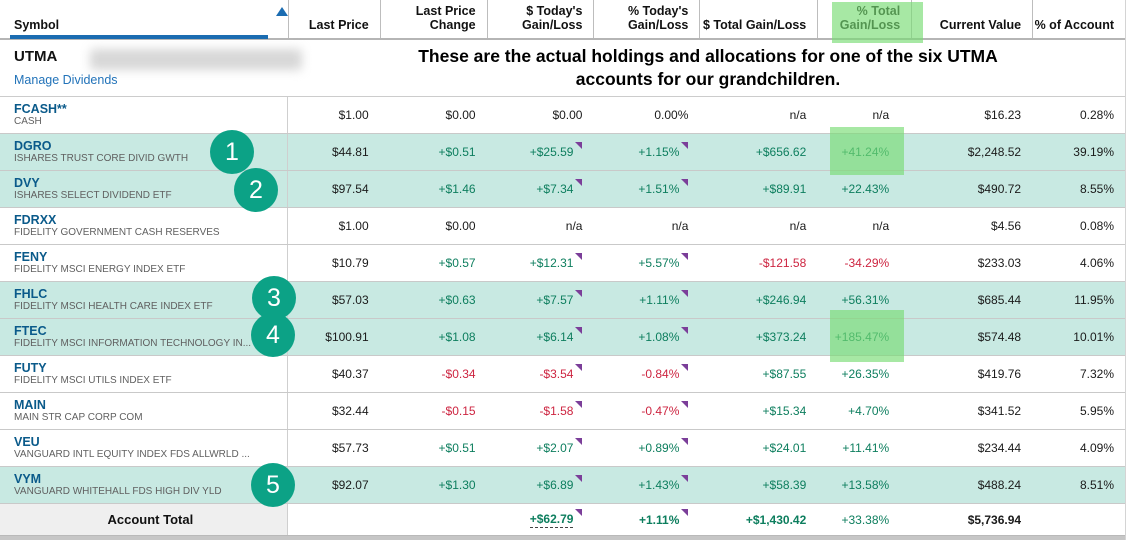 The width and height of the screenshot is (1126, 540). What do you see at coordinates (551, 152) in the screenshot?
I see `today-dollar-gain-value: +$25.59` at bounding box center [551, 152].